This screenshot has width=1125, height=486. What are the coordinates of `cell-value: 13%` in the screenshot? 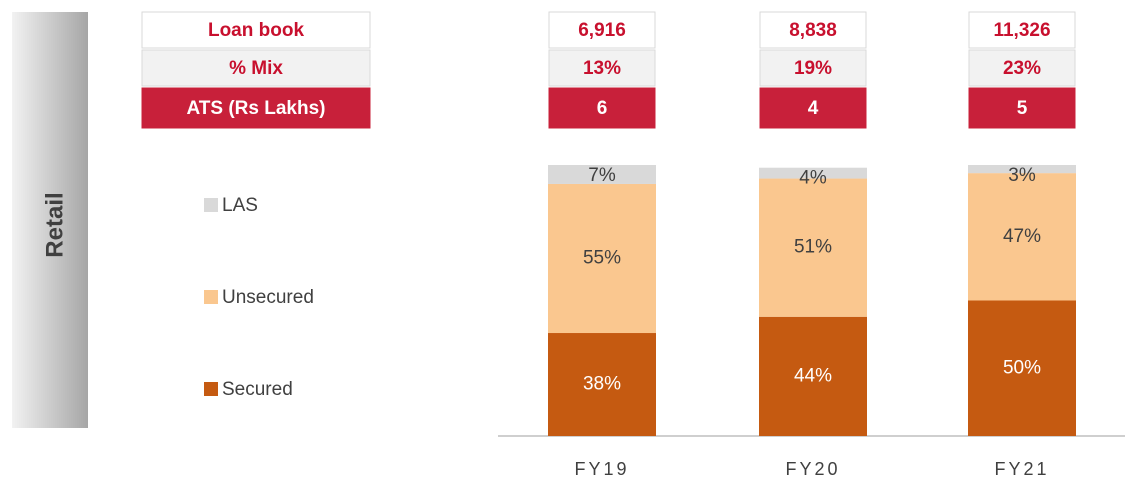 It's located at (602, 68).